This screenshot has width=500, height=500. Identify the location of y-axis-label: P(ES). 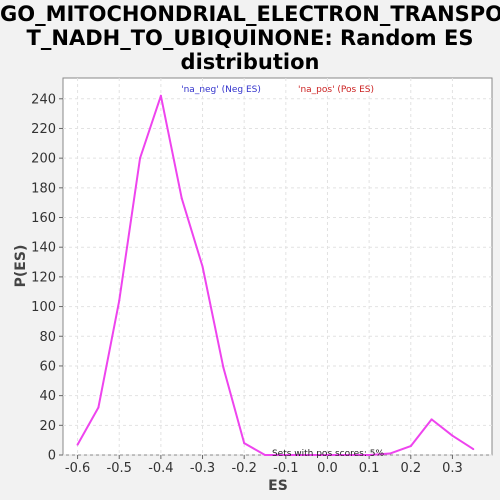
(21, 266).